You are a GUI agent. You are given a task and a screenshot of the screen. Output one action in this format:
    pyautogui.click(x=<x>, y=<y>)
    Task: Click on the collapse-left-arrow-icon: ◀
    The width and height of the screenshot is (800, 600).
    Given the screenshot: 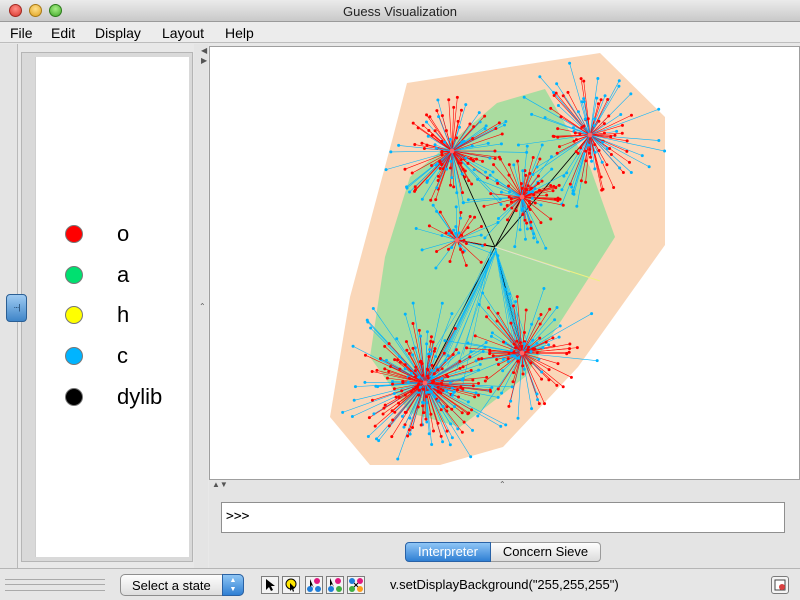 What is the action you would take?
    pyautogui.click(x=204, y=50)
    